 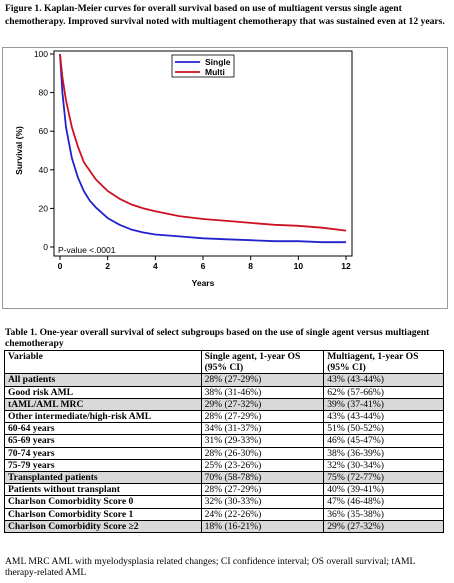 I want to click on table-row: 60-64 years 34% (31-37%) 51% (50-52%), so click(x=224, y=429).